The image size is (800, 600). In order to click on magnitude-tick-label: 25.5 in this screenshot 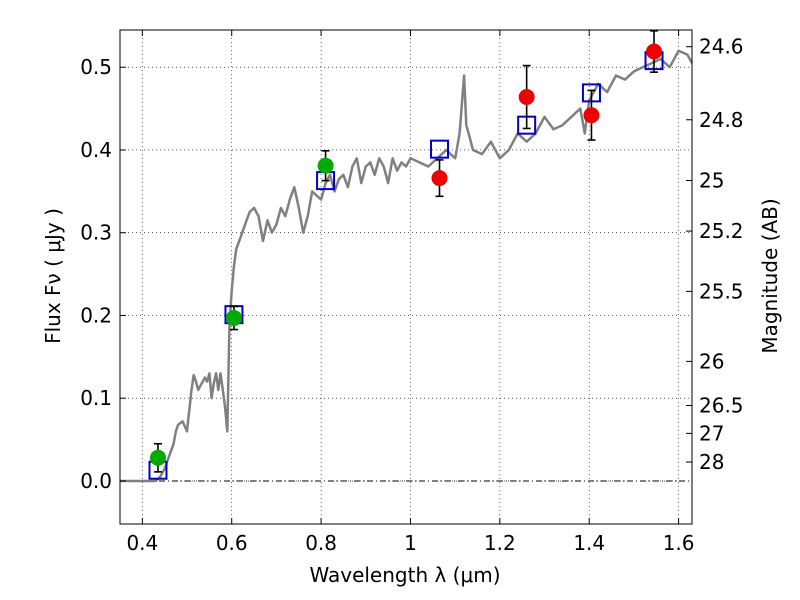, I will do `click(721, 291)`.